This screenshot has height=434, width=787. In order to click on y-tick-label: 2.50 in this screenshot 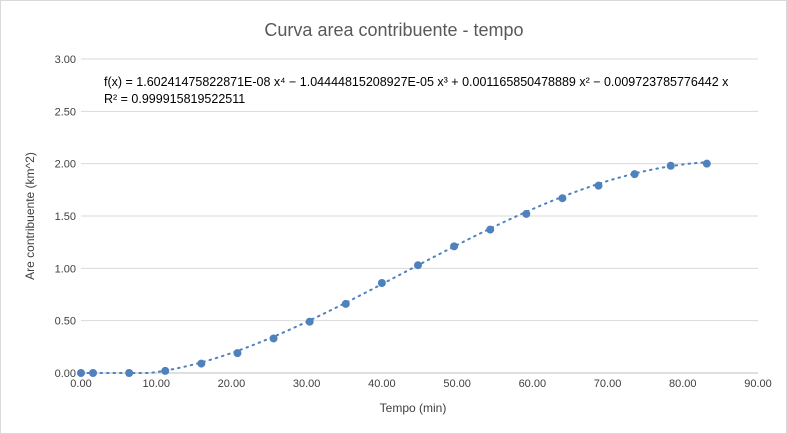, I will do `click(65, 112)`.